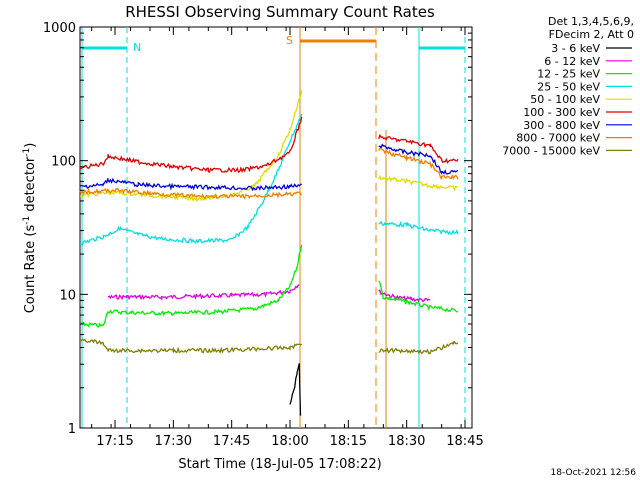 Image resolution: width=640 pixels, height=480 pixels. Describe the element at coordinates (30, 269) in the screenshot. I see `y-axis-label-part1: Count Rate (s` at that location.